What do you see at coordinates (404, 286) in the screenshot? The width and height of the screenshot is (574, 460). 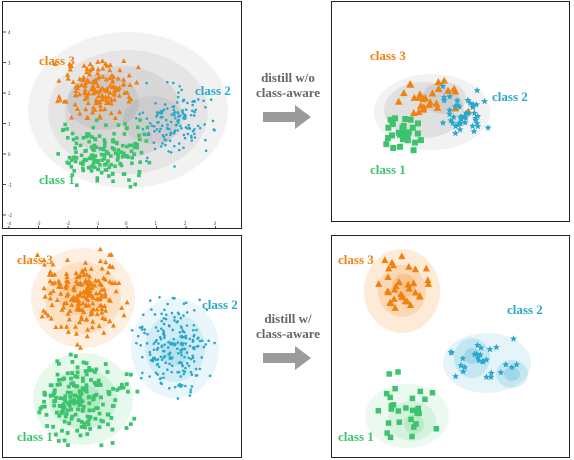 I see `class3-density` at bounding box center [404, 286].